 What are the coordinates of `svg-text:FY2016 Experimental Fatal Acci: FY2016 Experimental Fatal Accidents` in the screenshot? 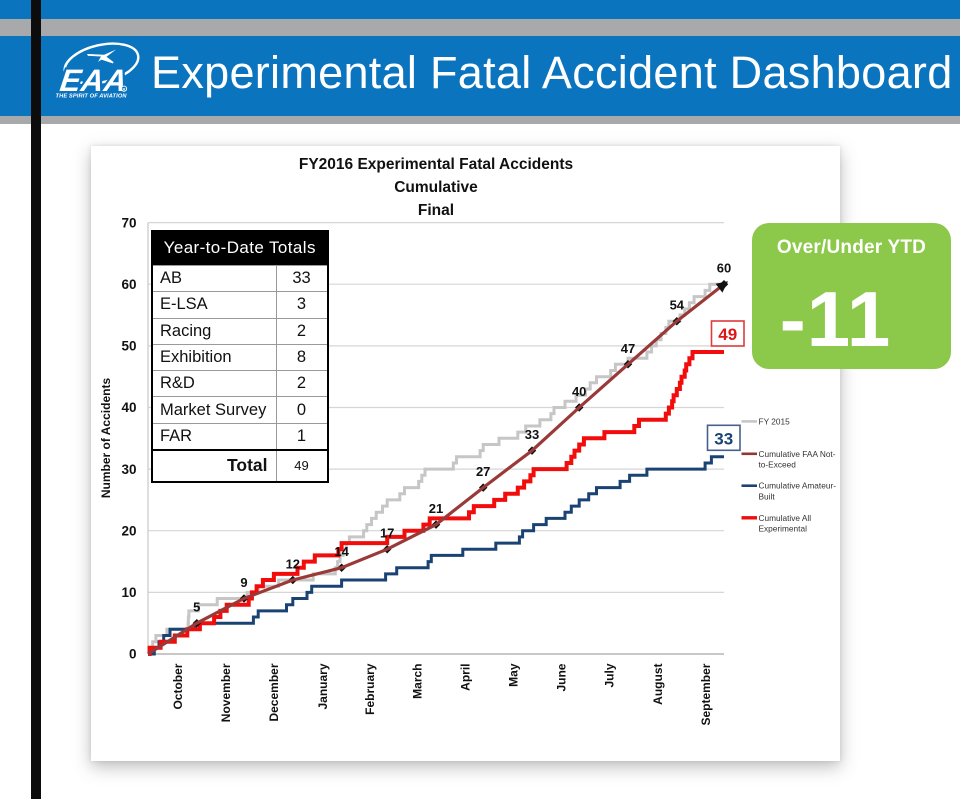 It's located at (436, 164).